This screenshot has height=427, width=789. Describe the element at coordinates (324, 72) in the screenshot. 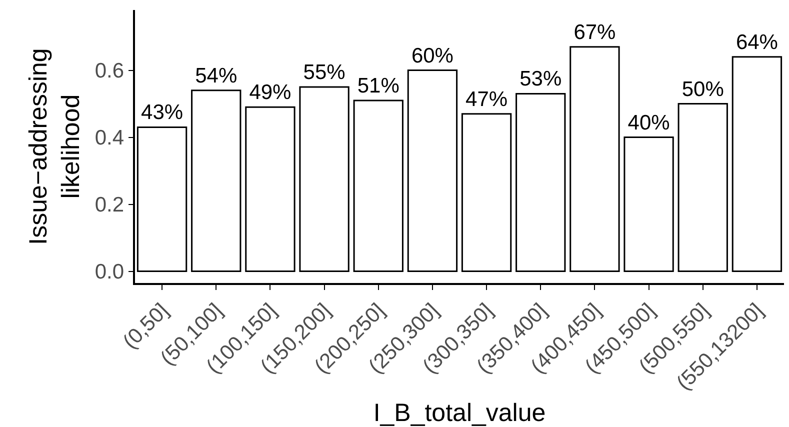

I see `data-label: 55%` at that location.